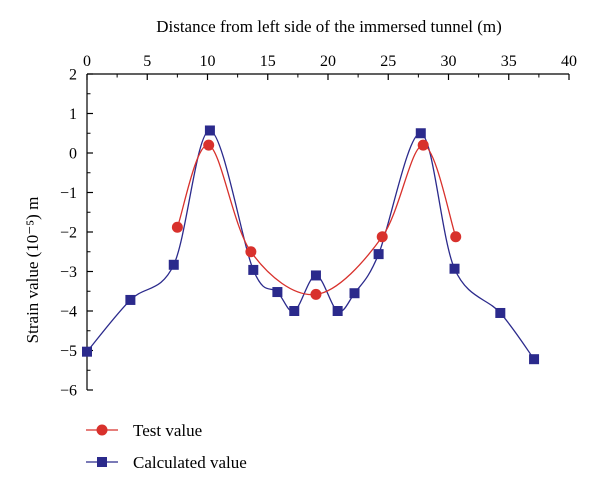 This screenshot has height=488, width=600. I want to click on legend-marker-test-value, so click(102, 430).